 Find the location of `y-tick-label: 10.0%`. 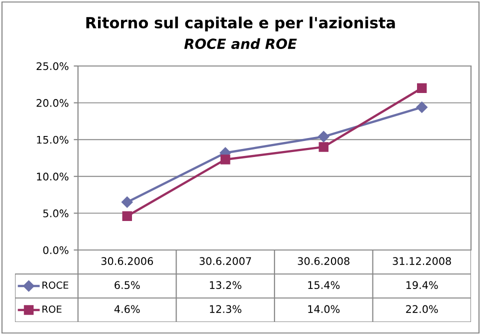

y-tick-label: 10.0% is located at coordinates (52, 176).